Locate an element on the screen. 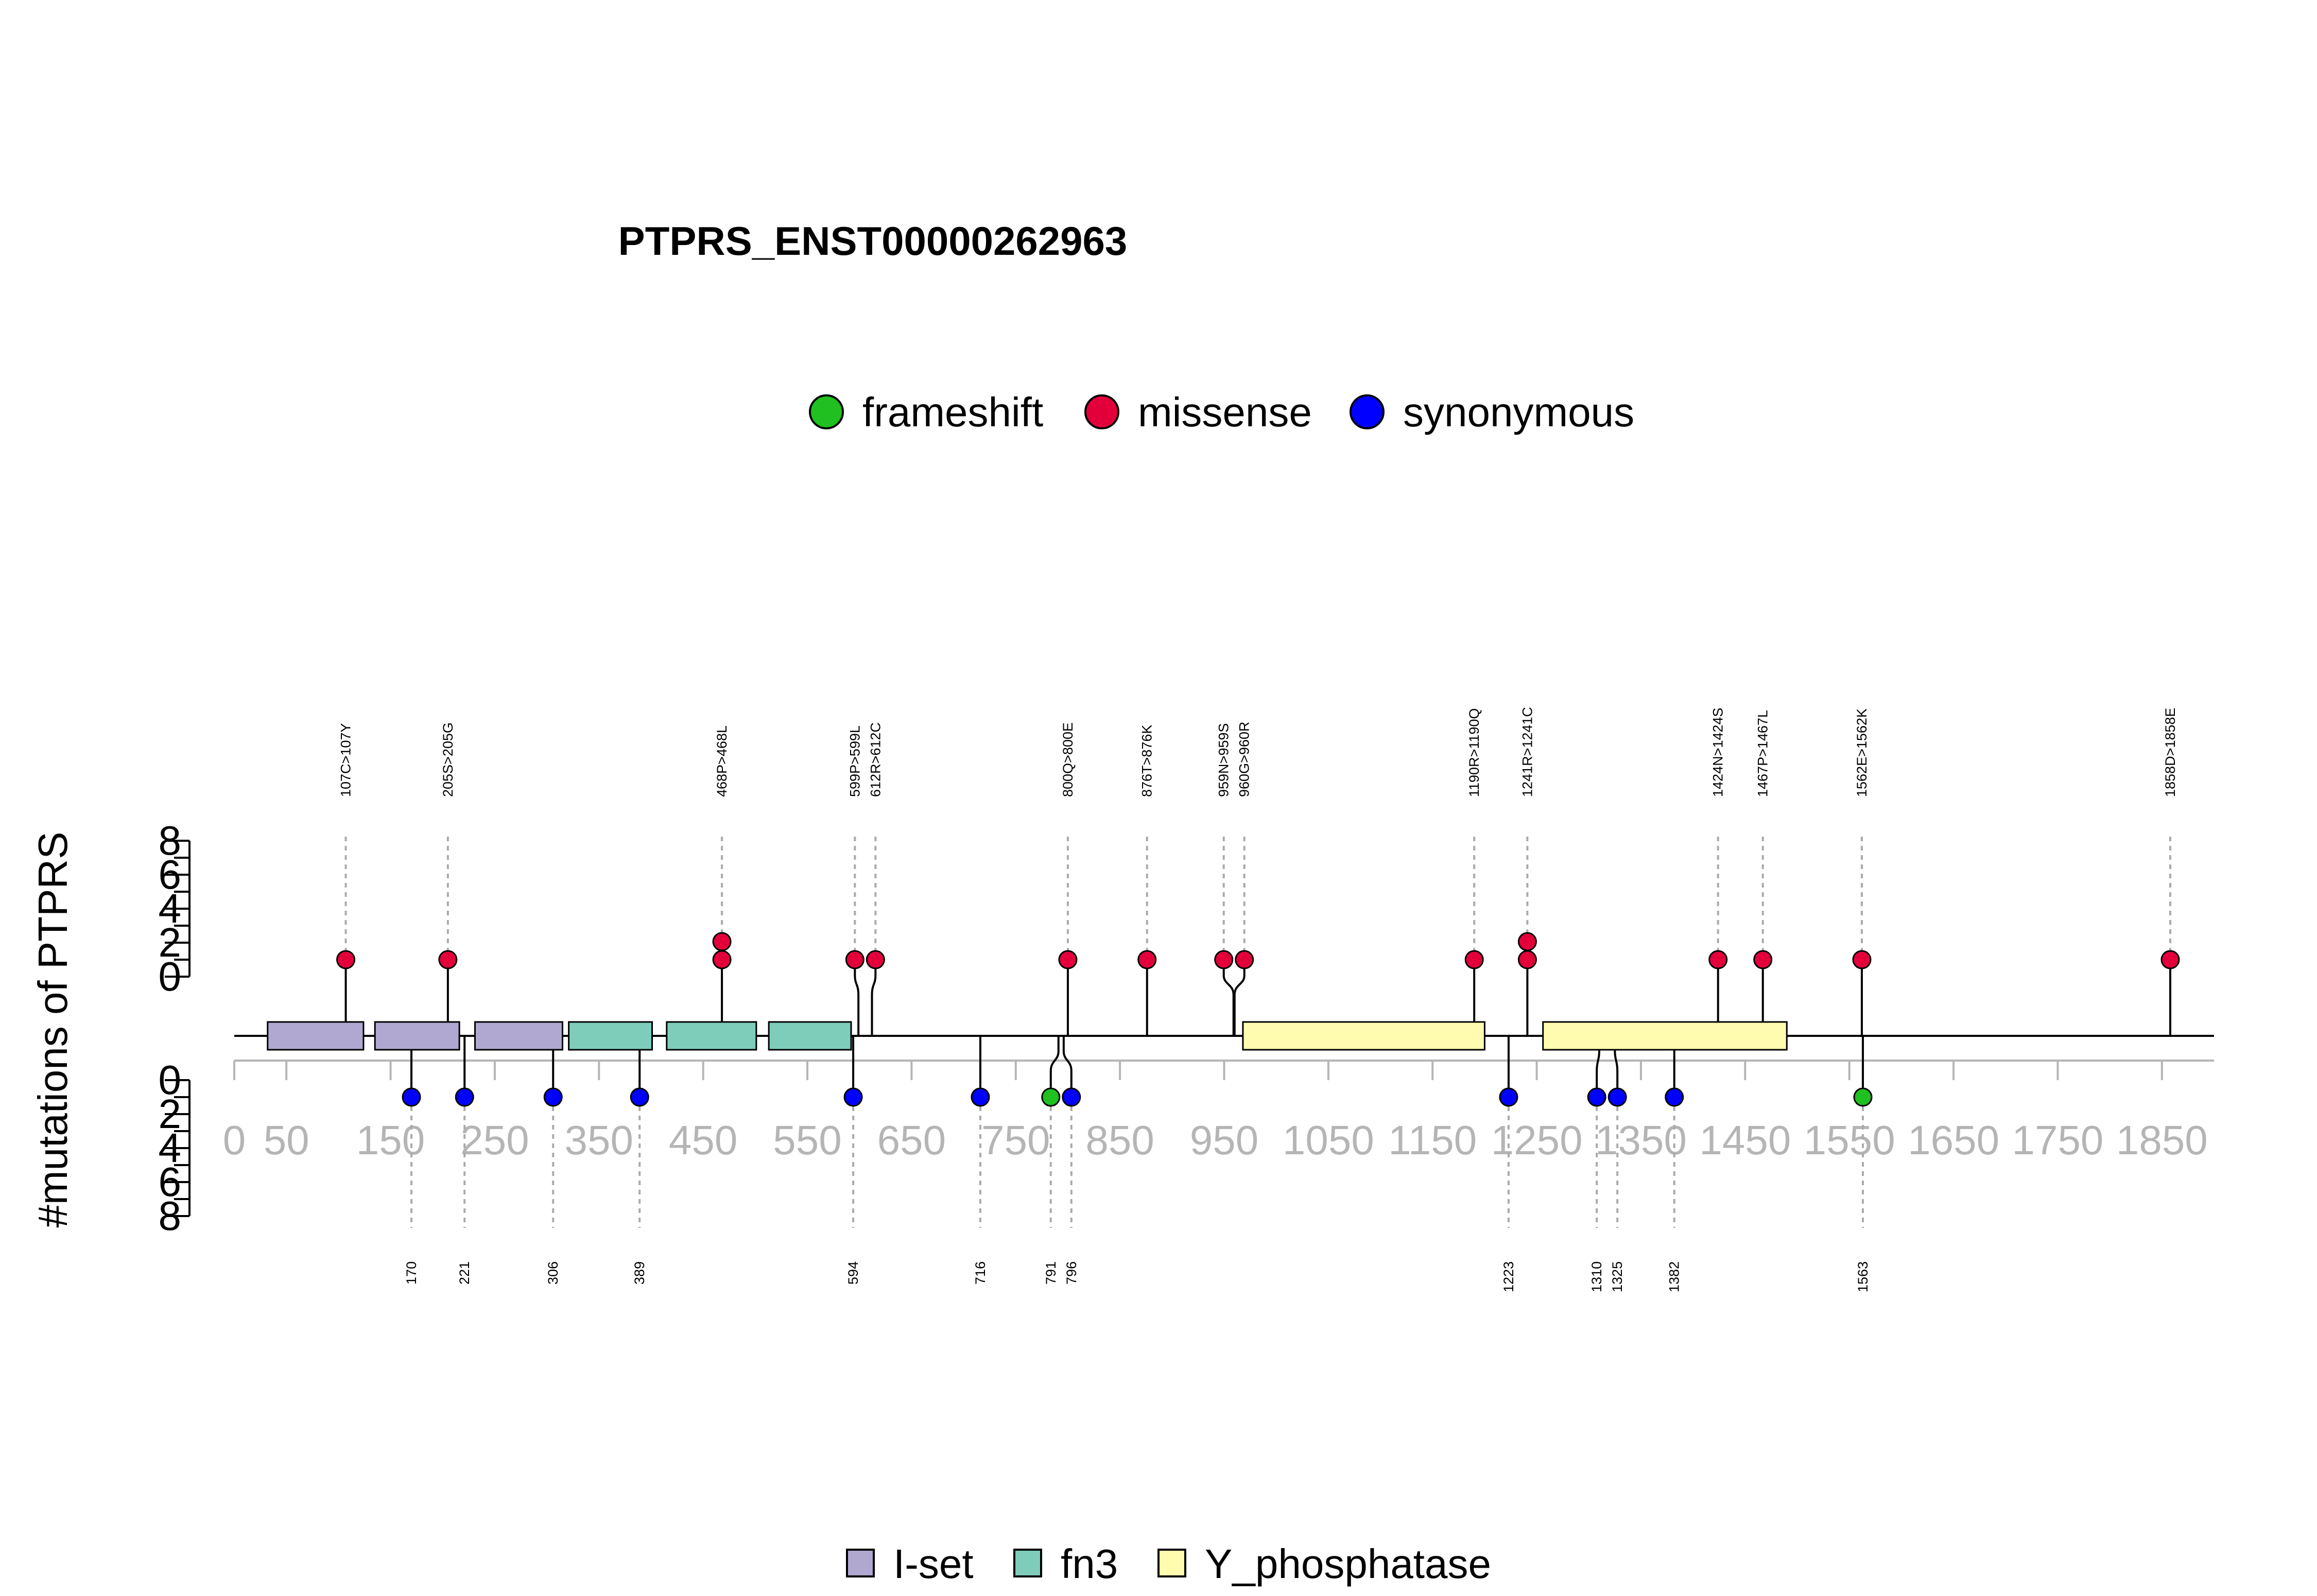 The image size is (2317, 1596). protein-domains is located at coordinates (1027, 1036).